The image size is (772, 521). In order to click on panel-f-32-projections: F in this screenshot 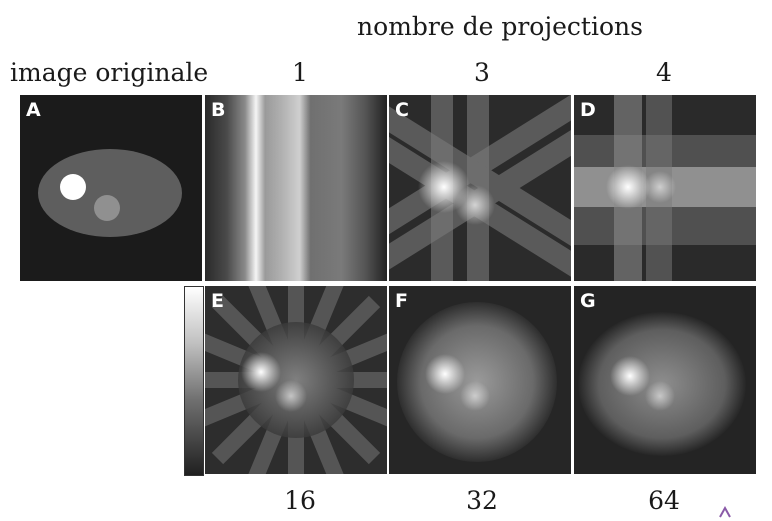, I will do `click(480, 380)`.